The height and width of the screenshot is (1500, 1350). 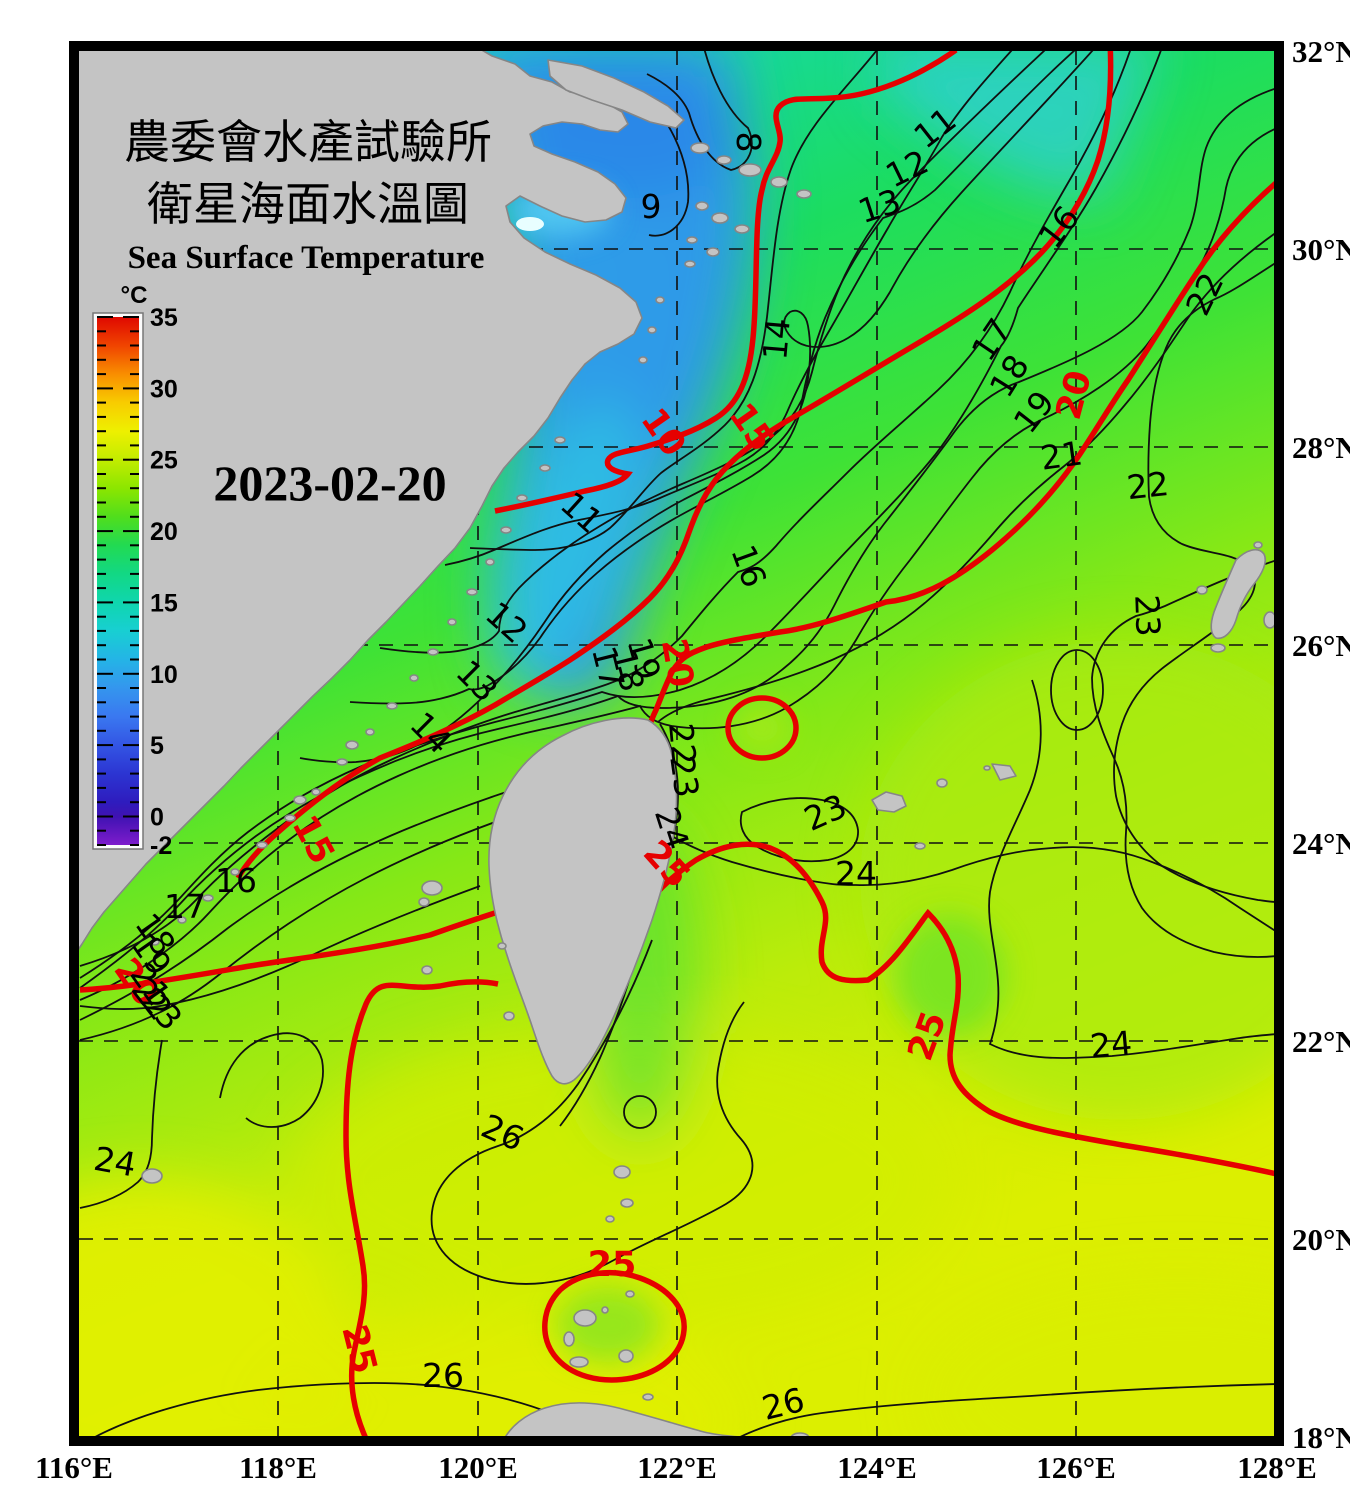 I want to click on colorbar-tick-label: 30, so click(x=164, y=389).